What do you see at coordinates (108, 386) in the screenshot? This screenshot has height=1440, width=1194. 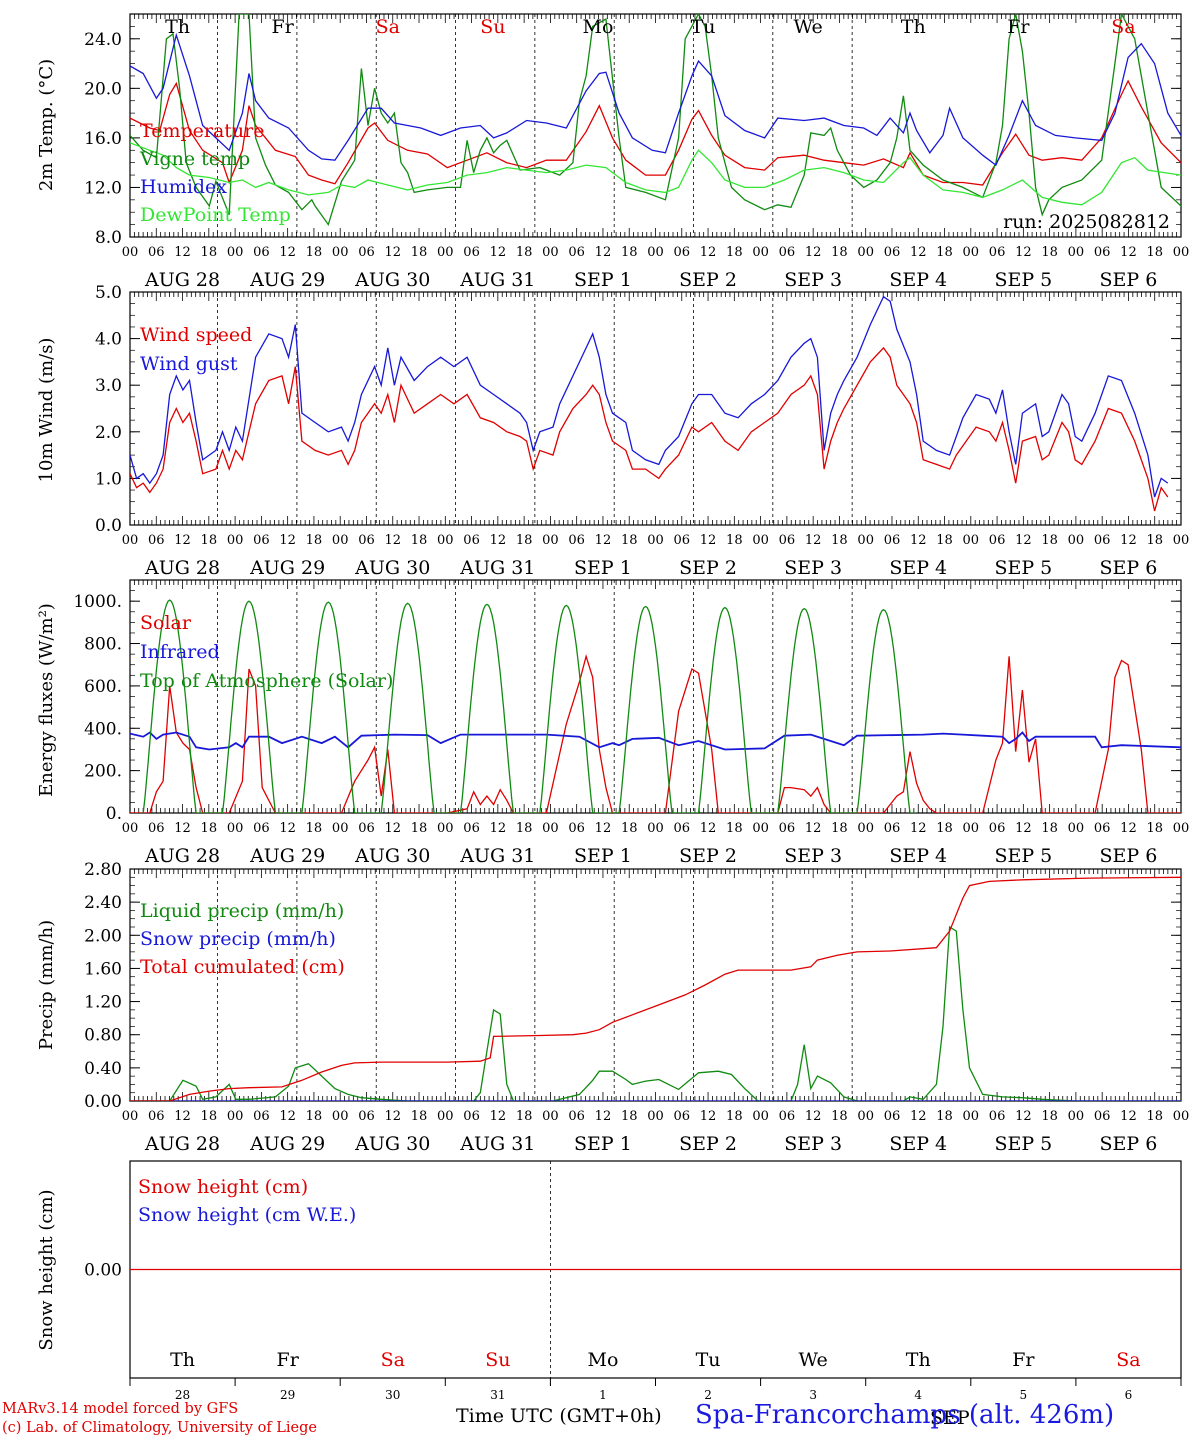 I see `y-tick-label: 3.0` at bounding box center [108, 386].